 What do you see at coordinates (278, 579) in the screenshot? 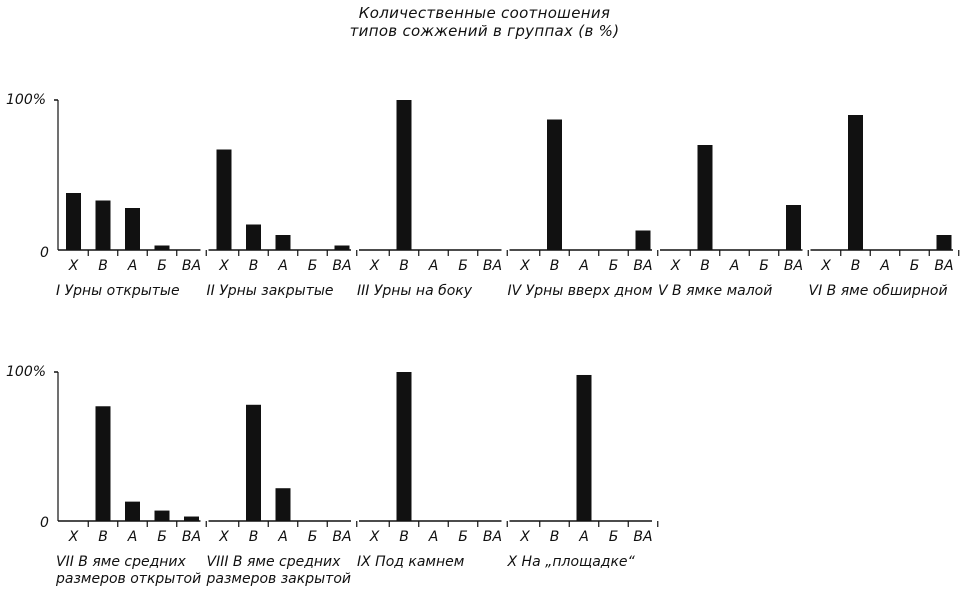
I see `panel-label-line2: размеров закрытой` at bounding box center [278, 579].